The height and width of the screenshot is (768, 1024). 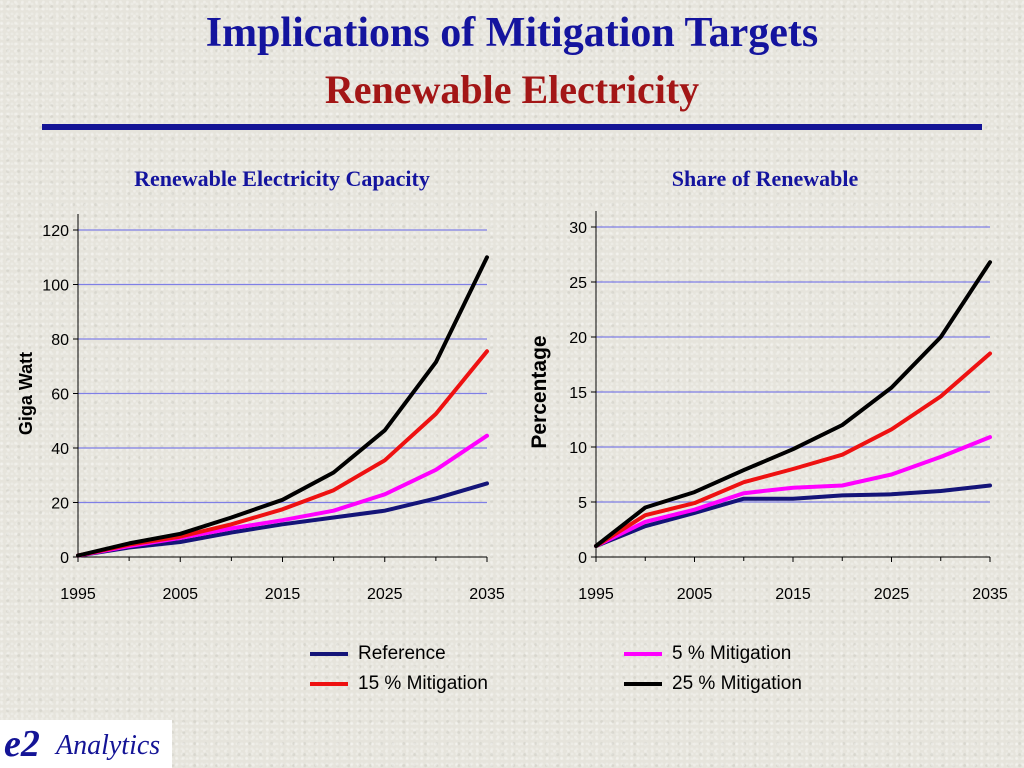 I want to click on share-x-tick-label: 1995, so click(x=596, y=594).